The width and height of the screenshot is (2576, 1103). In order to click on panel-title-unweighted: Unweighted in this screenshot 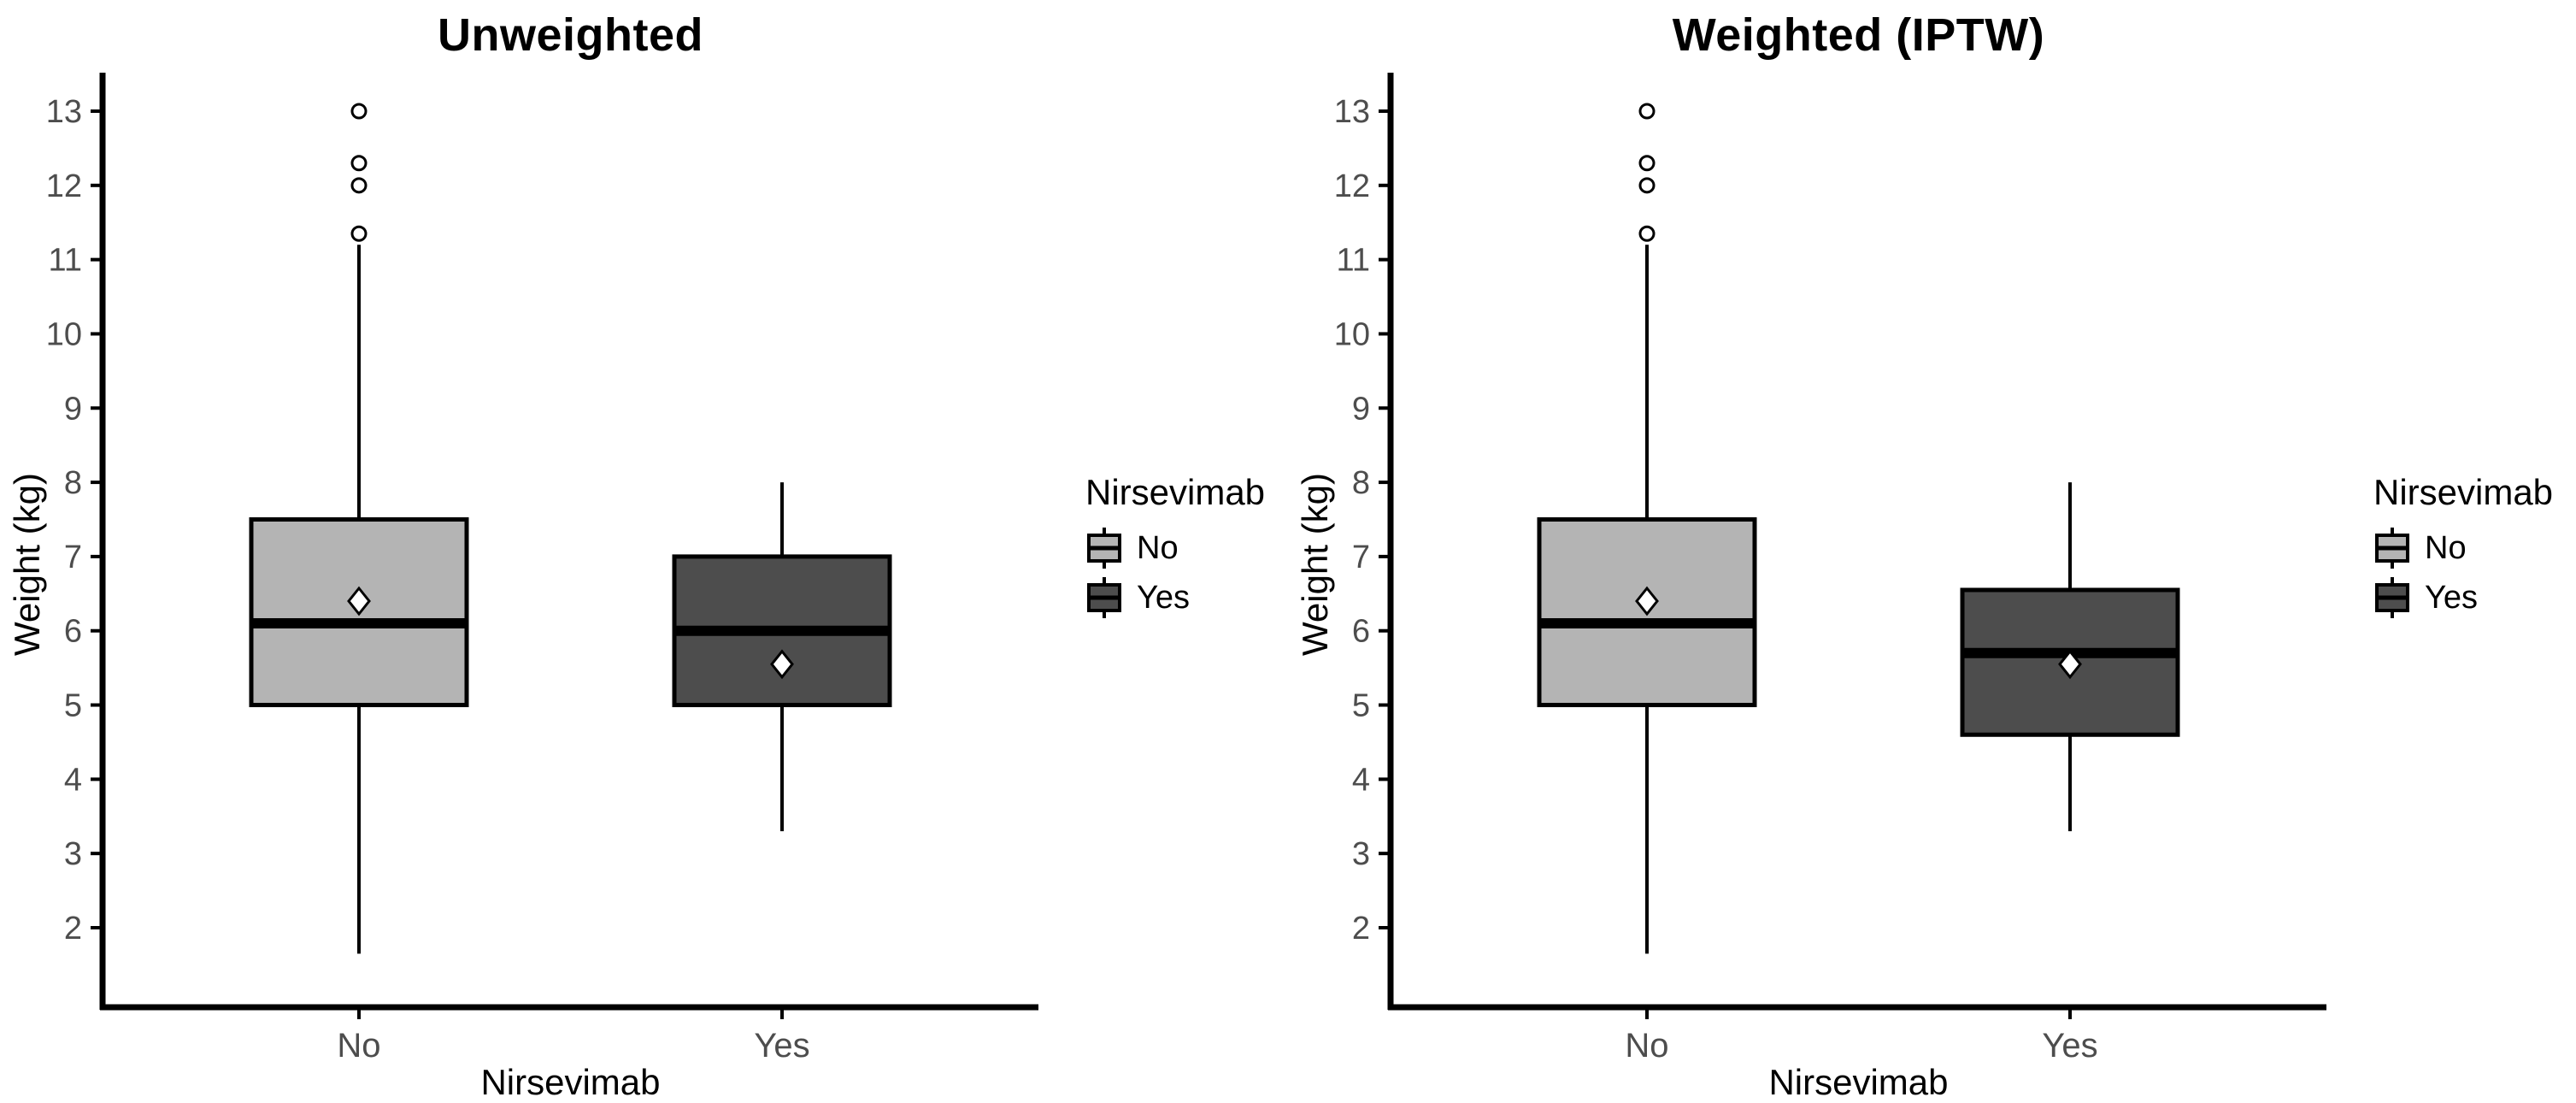, I will do `click(570, 35)`.